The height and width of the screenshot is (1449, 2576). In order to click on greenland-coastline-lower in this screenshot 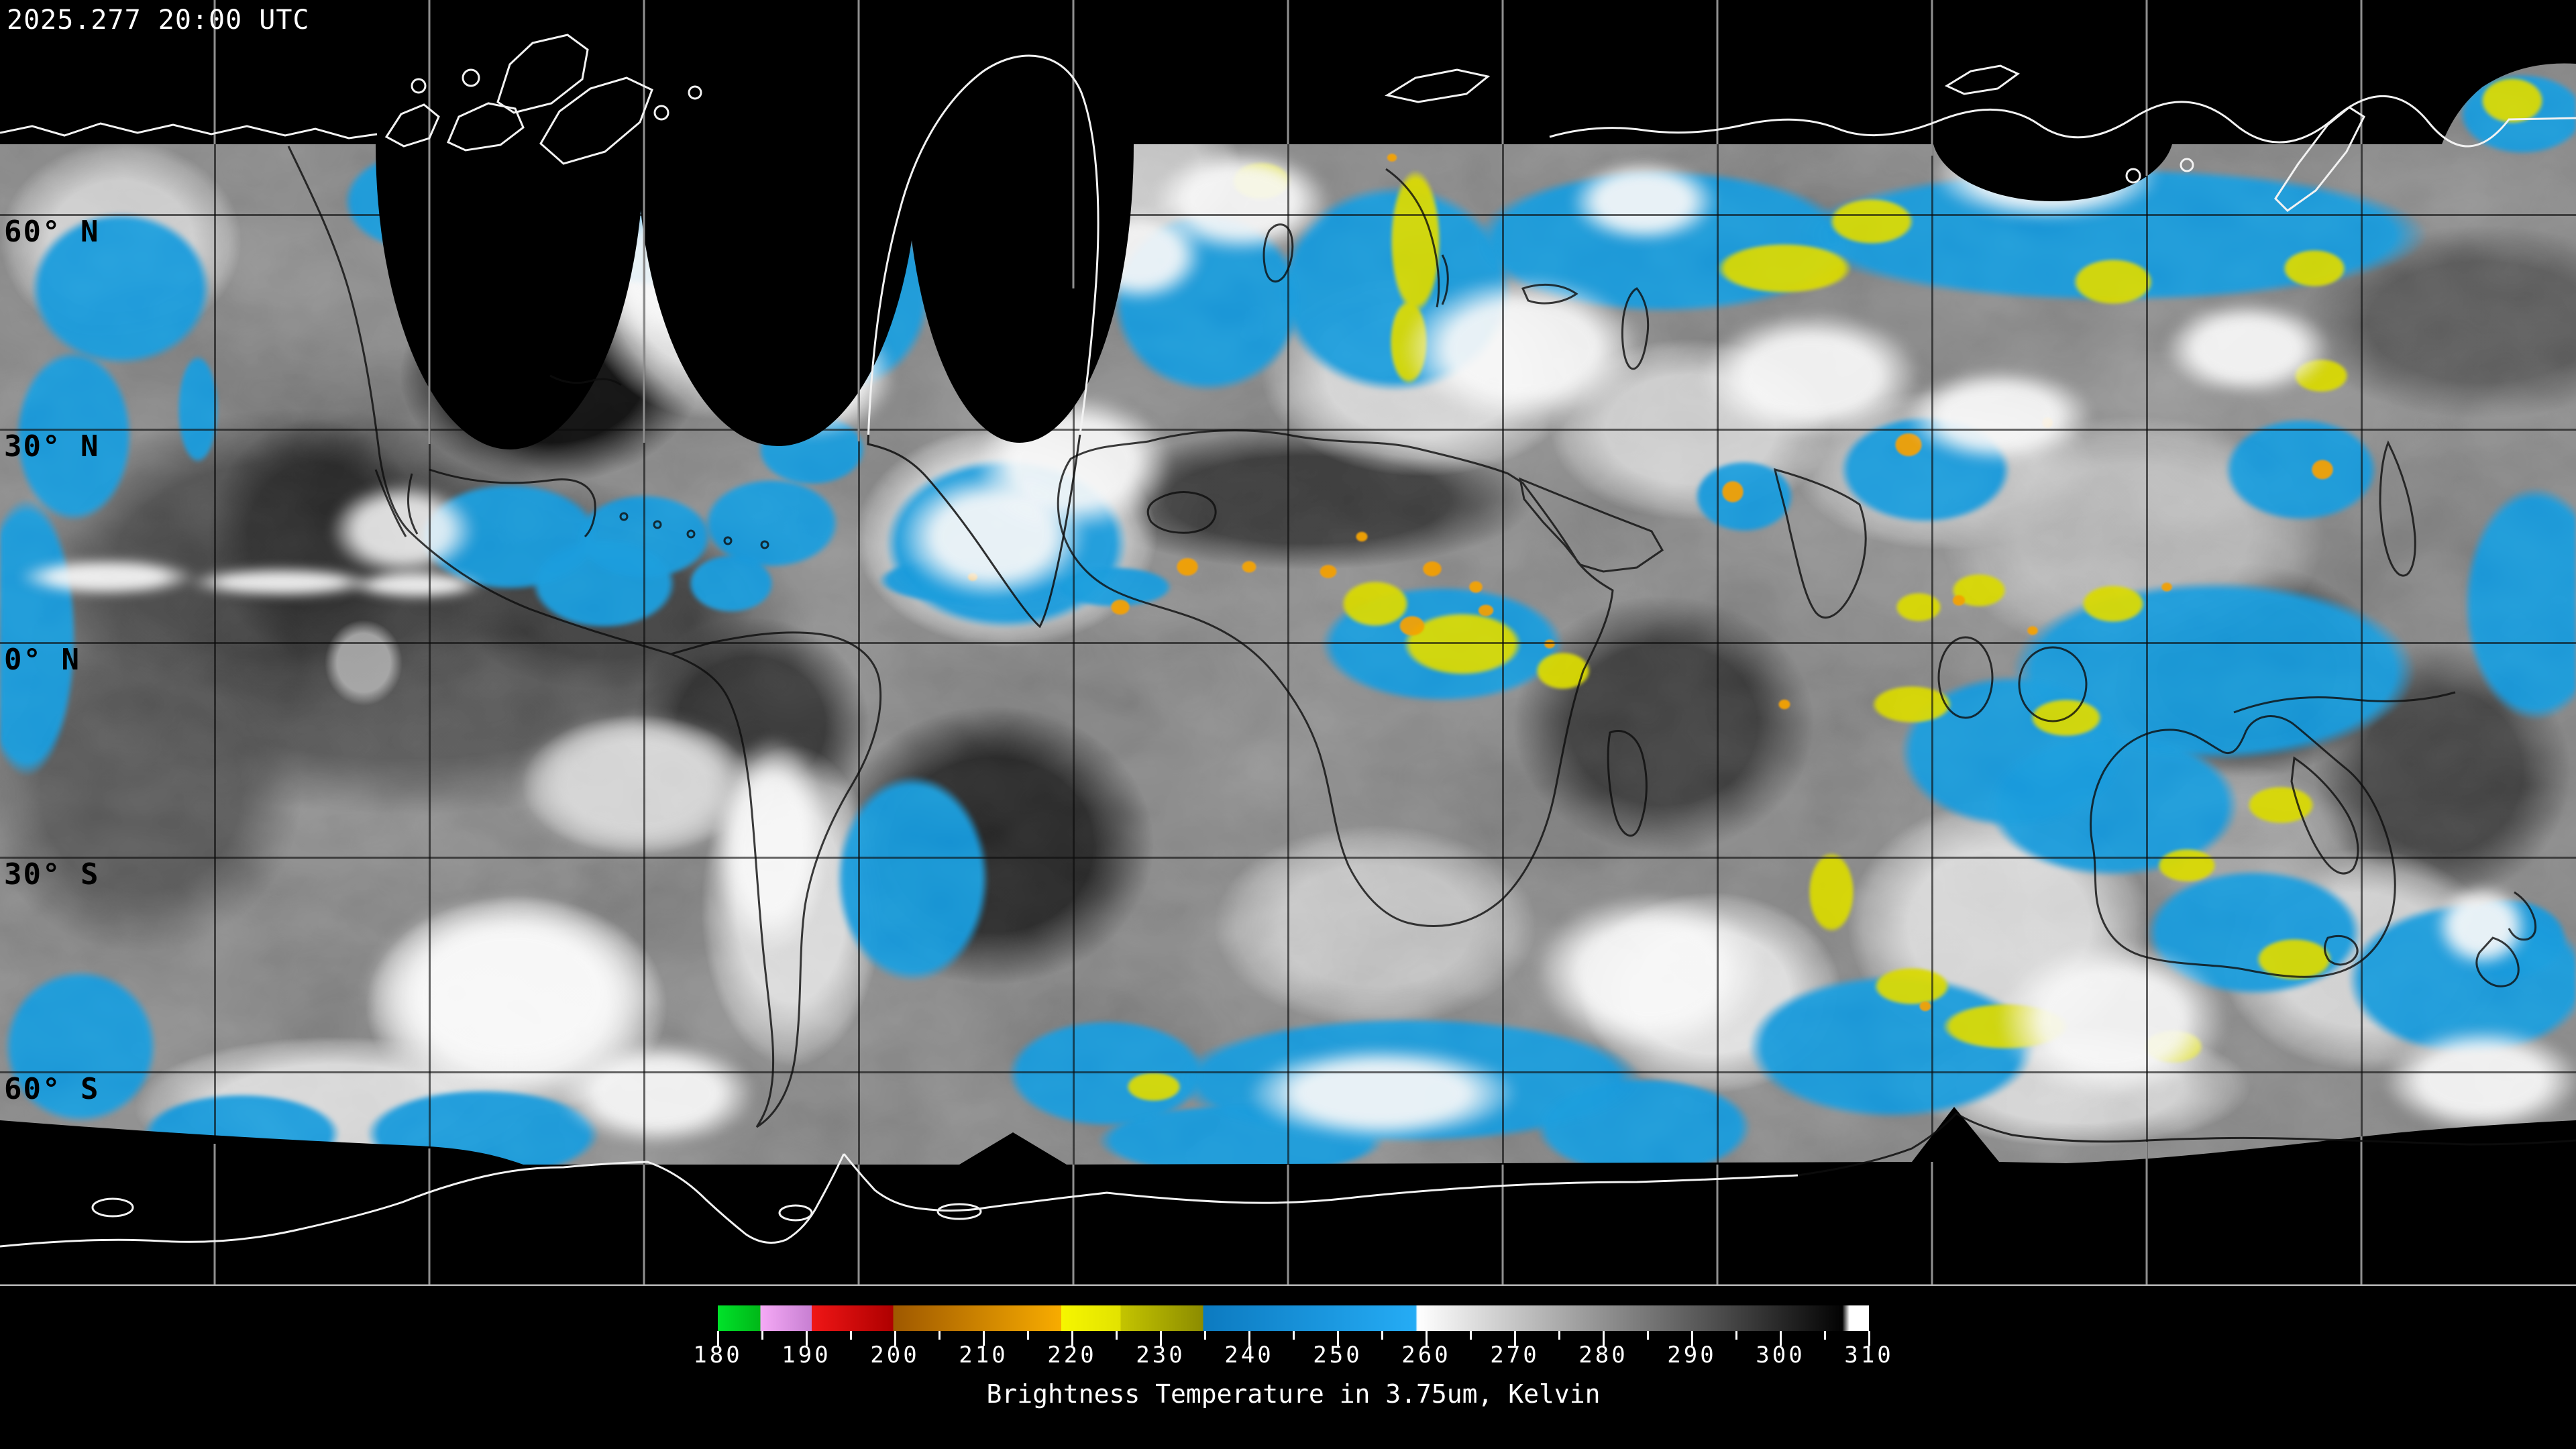, I will do `click(974, 532)`.